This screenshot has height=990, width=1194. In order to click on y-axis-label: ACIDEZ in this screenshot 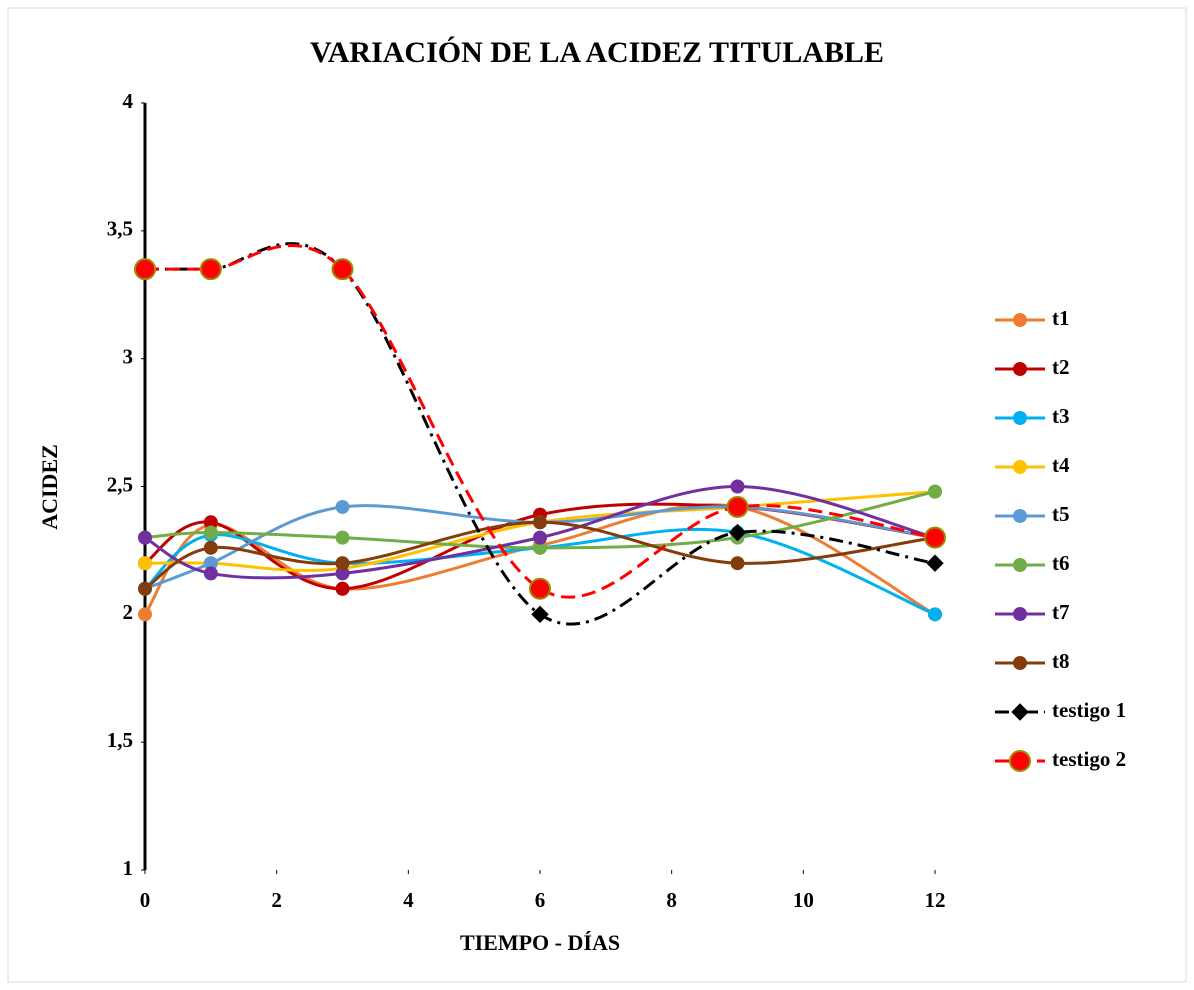, I will do `click(49, 487)`.